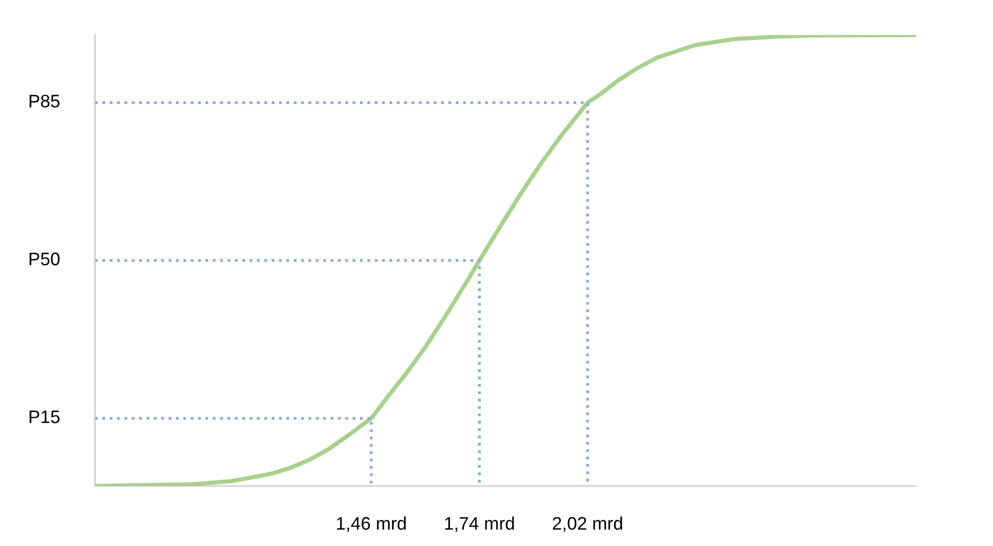 This screenshot has width=993, height=546. What do you see at coordinates (45, 417) in the screenshot?
I see `text: P15` at bounding box center [45, 417].